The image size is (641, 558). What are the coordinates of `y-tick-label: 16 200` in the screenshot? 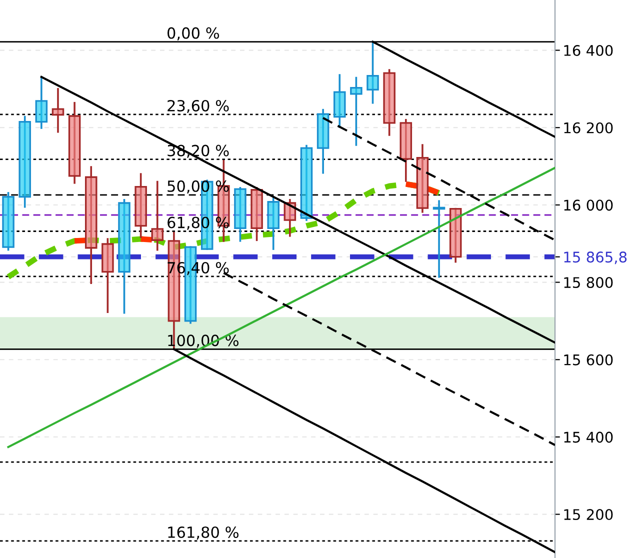 It's located at (588, 128).